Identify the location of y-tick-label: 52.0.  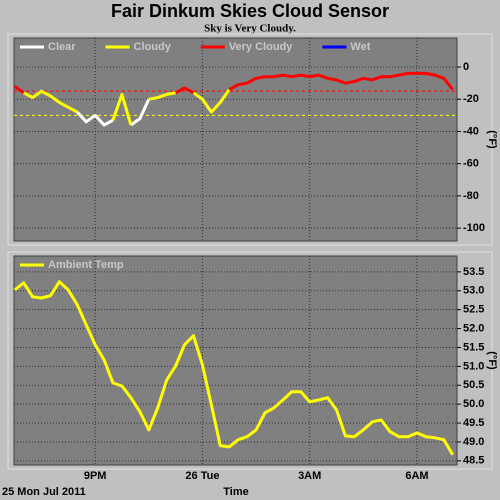
(473, 328).